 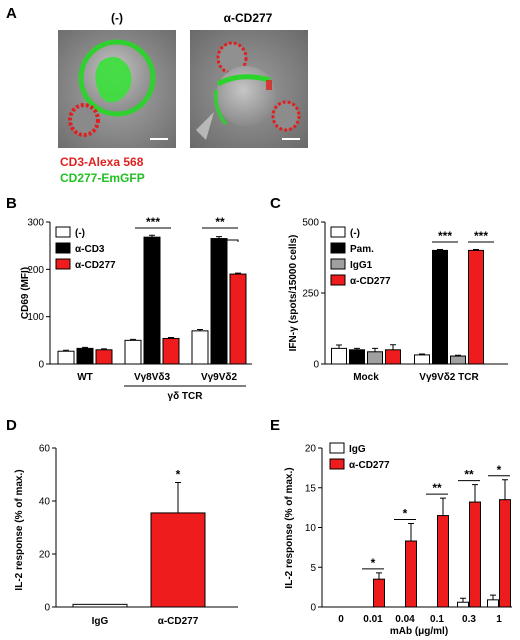 I want to click on chart-d-ytick-label: 20, so click(x=45, y=555).